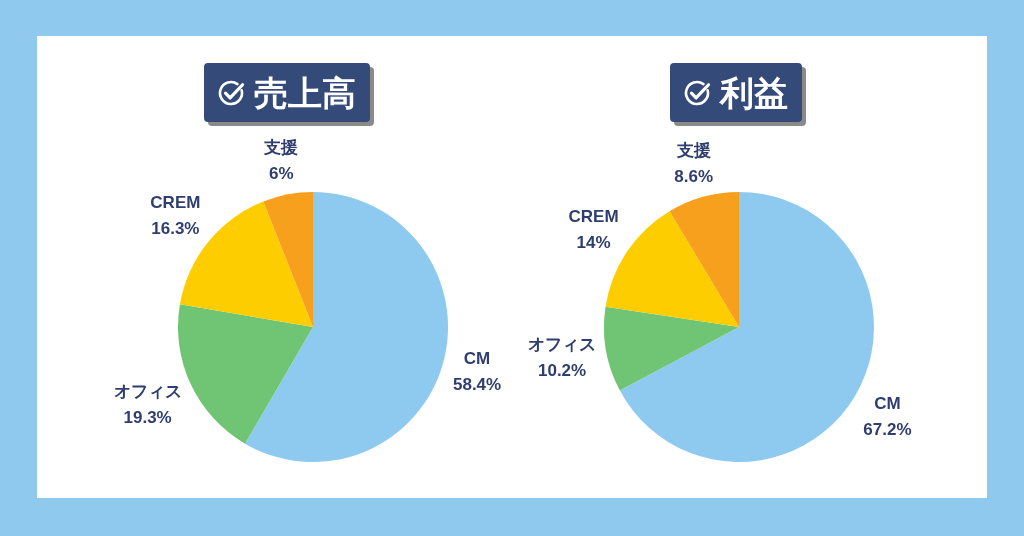  What do you see at coordinates (593, 242) in the screenshot?
I see `data-label: 14%` at bounding box center [593, 242].